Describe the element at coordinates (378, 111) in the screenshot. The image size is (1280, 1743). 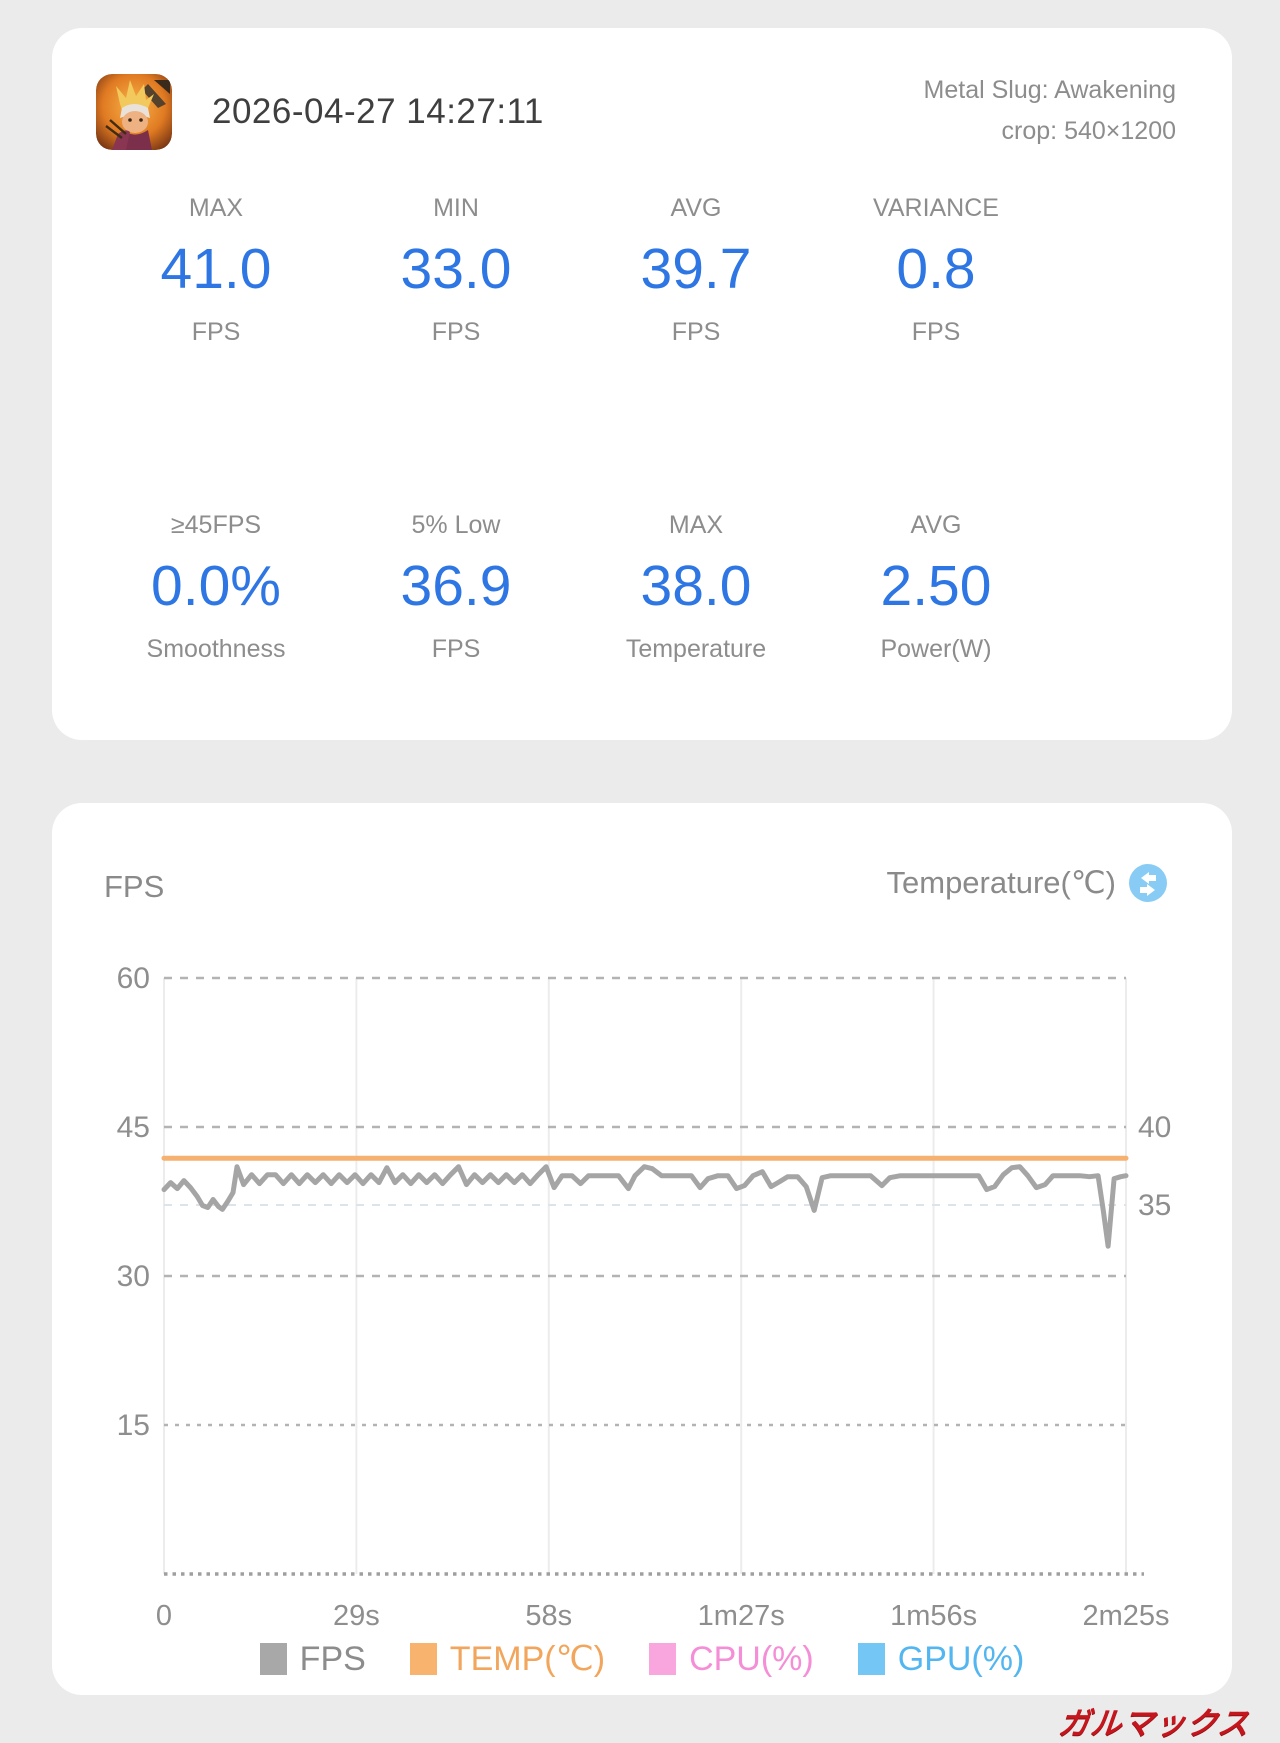
I see `capture-datetime: 2026-04-27 14:27:11` at that location.